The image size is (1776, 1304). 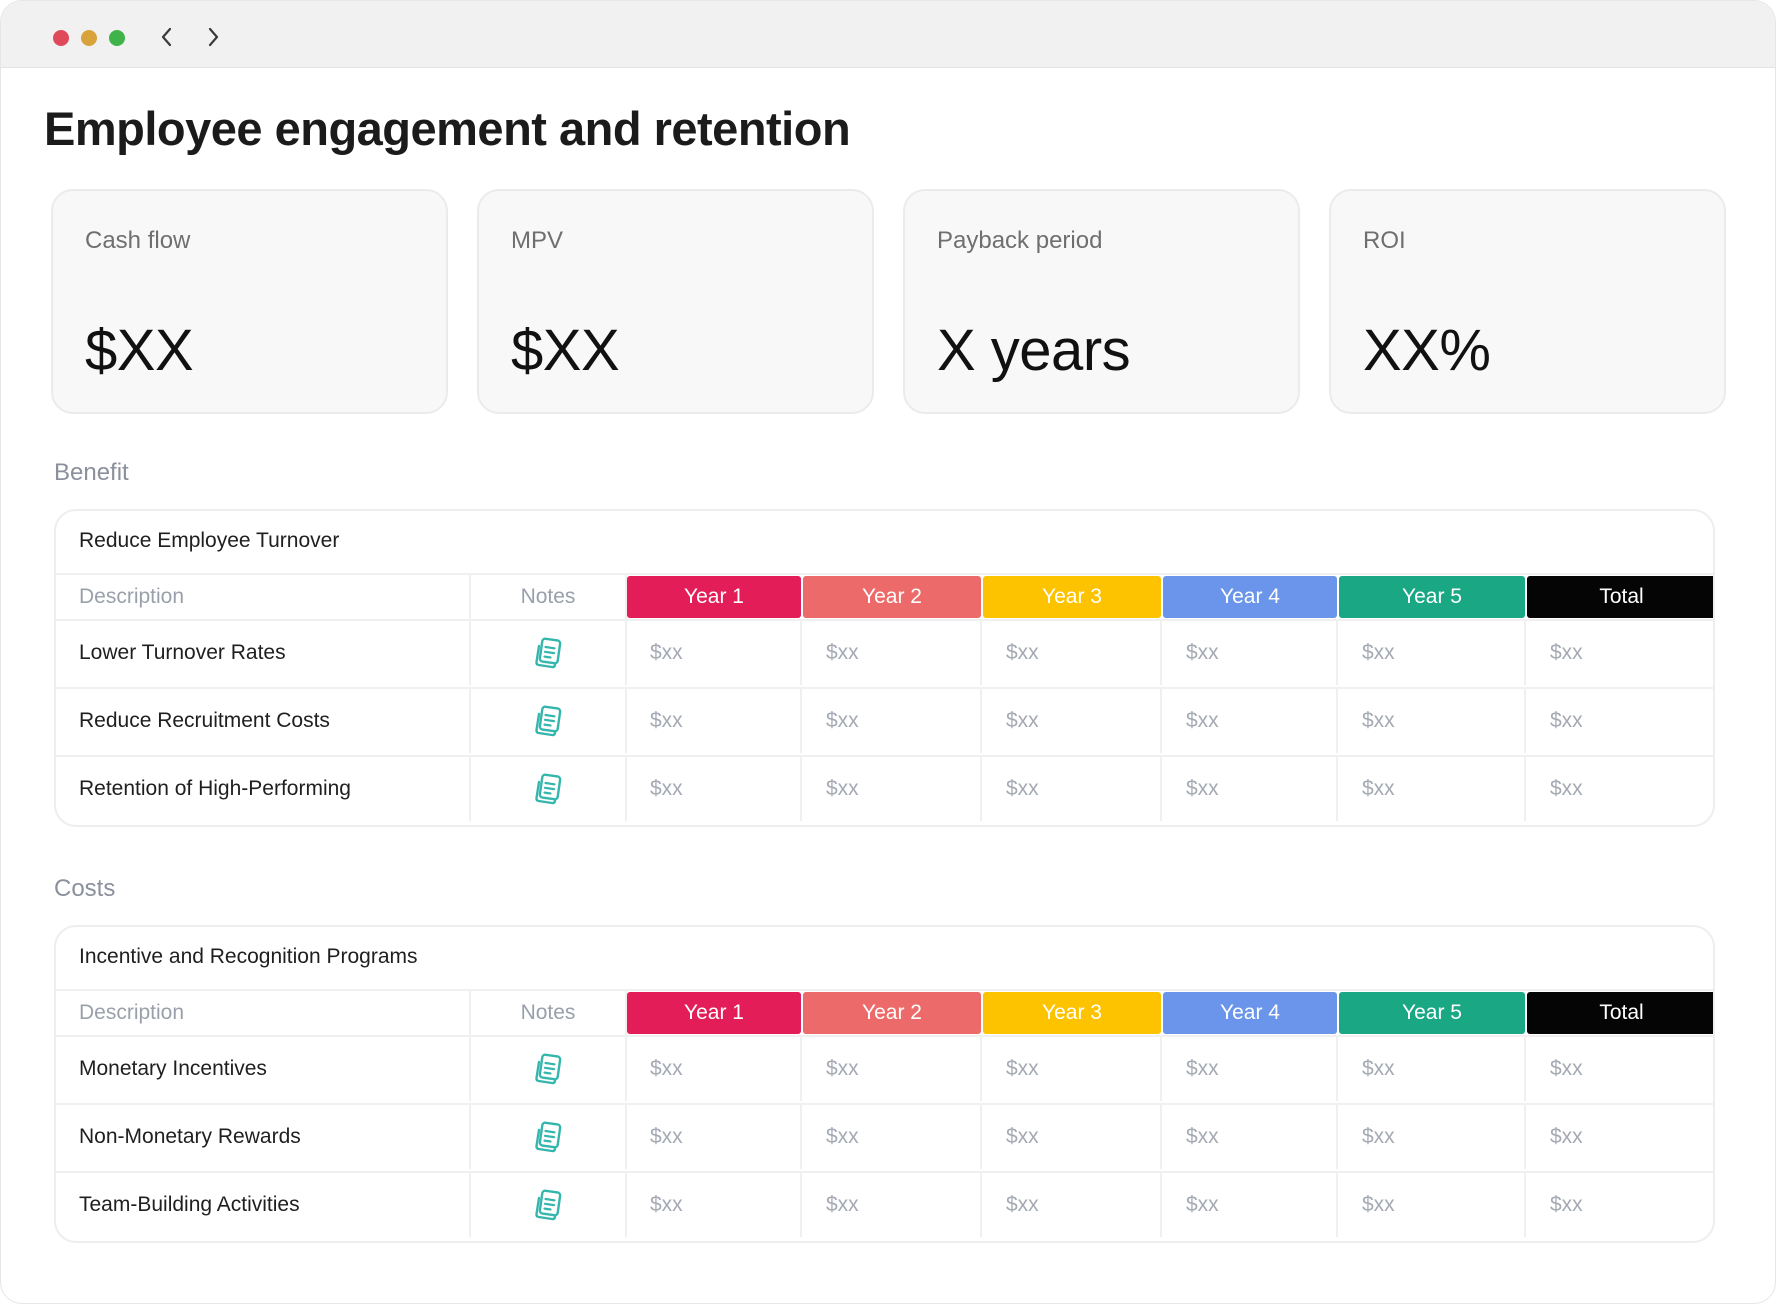 I want to click on kpi-card-mpv: MPV $XX, so click(x=675, y=301).